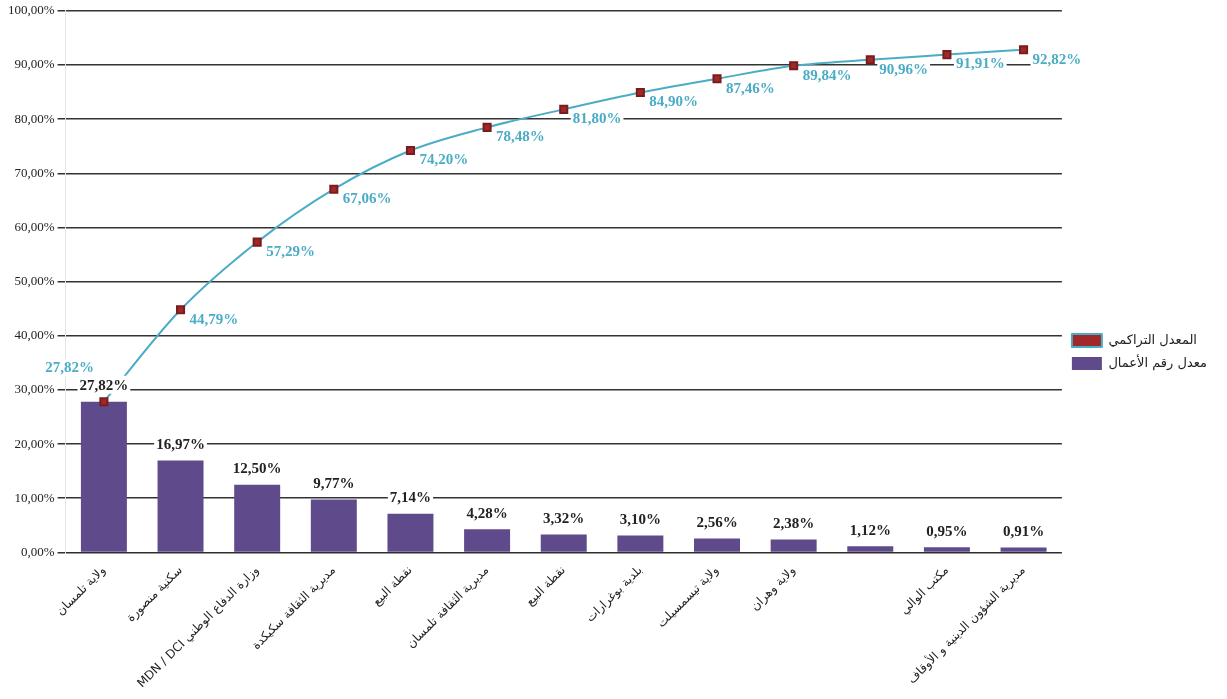 The height and width of the screenshot is (699, 1227). What do you see at coordinates (717, 521) in the screenshot?
I see `data-label: 2,56%` at bounding box center [717, 521].